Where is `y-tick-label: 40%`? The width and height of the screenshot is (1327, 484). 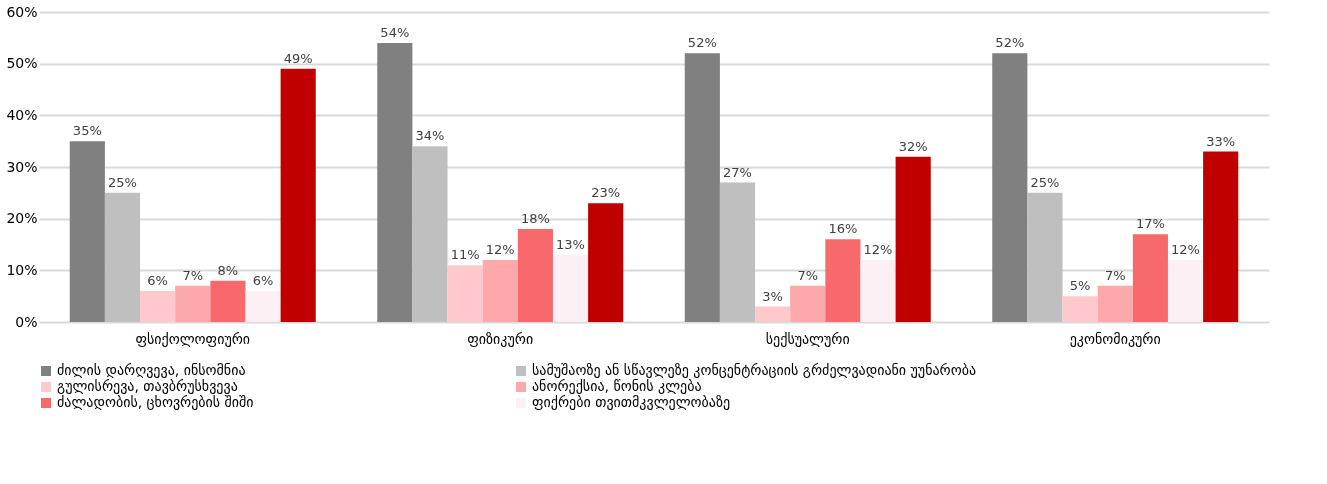
y-tick-label: 40% is located at coordinates (22, 114).